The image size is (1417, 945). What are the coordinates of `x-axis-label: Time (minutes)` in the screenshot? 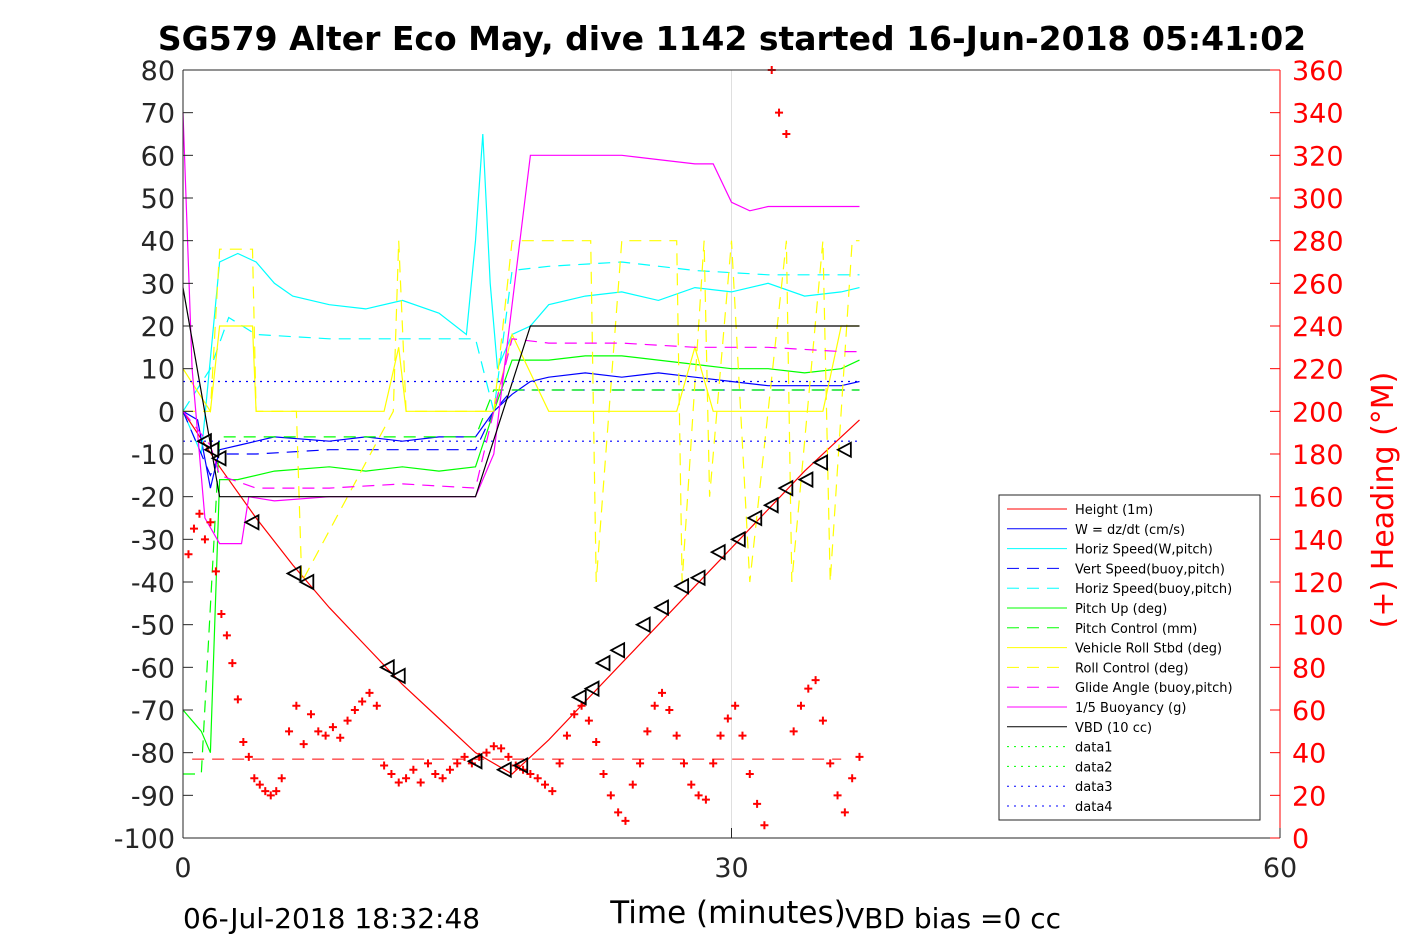 It's located at (727, 913).